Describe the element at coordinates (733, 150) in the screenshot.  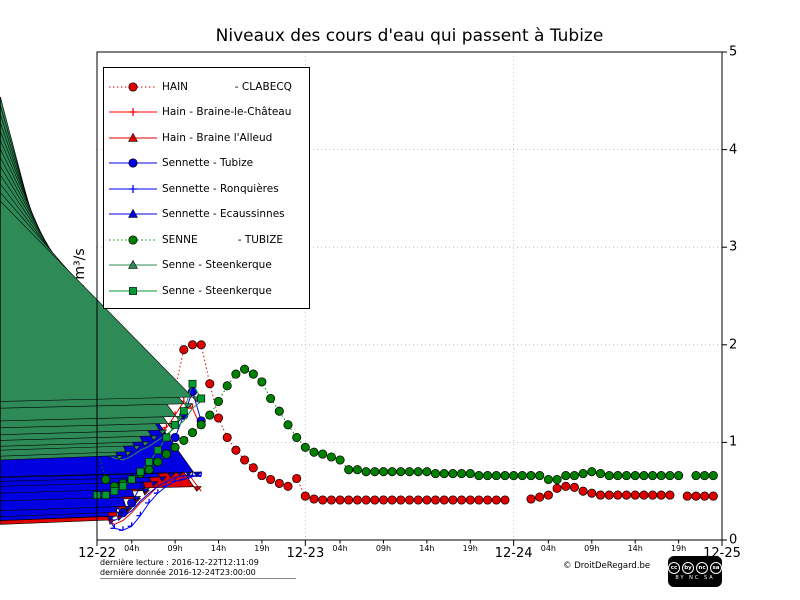
I see `y-tick-label: 4` at that location.